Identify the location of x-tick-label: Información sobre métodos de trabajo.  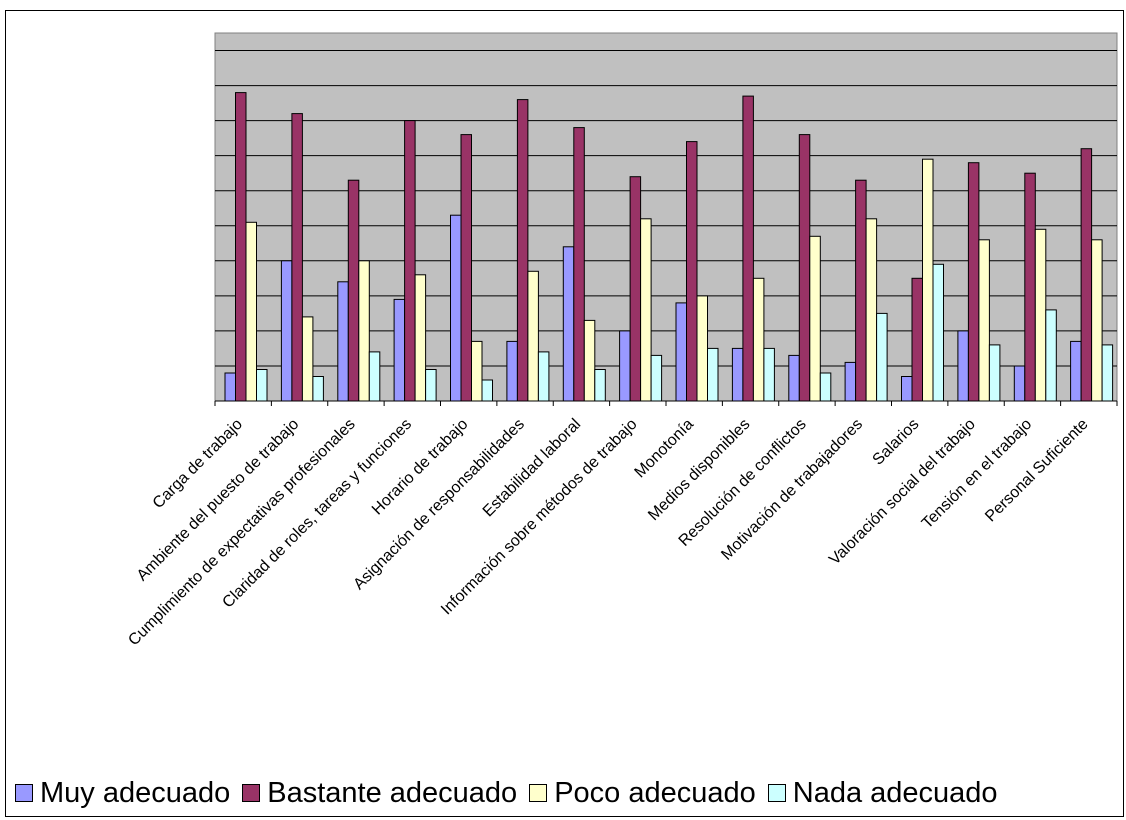
(539, 517).